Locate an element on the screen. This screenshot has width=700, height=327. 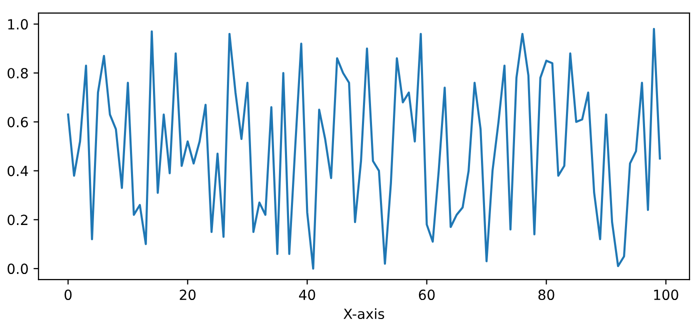
x-tick-label: 60 is located at coordinates (426, 295).